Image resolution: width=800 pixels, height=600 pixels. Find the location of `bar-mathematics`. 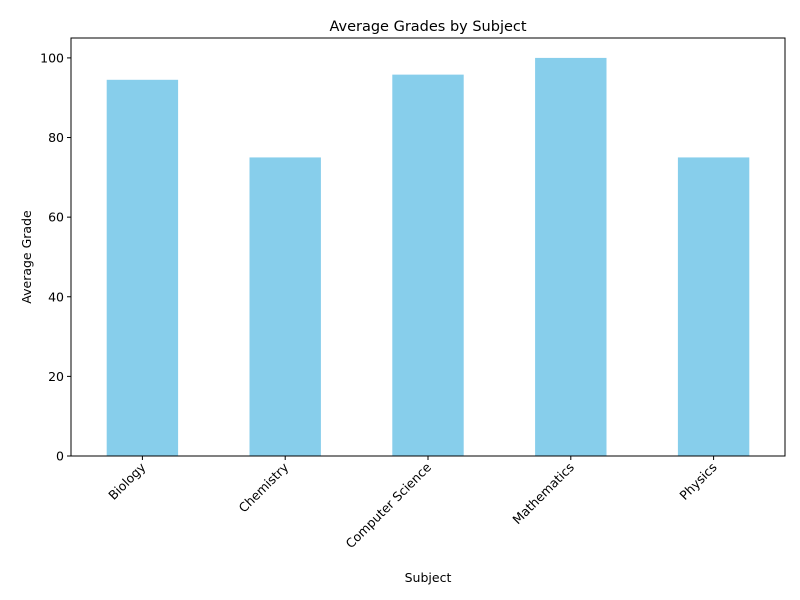

bar-mathematics is located at coordinates (571, 257).